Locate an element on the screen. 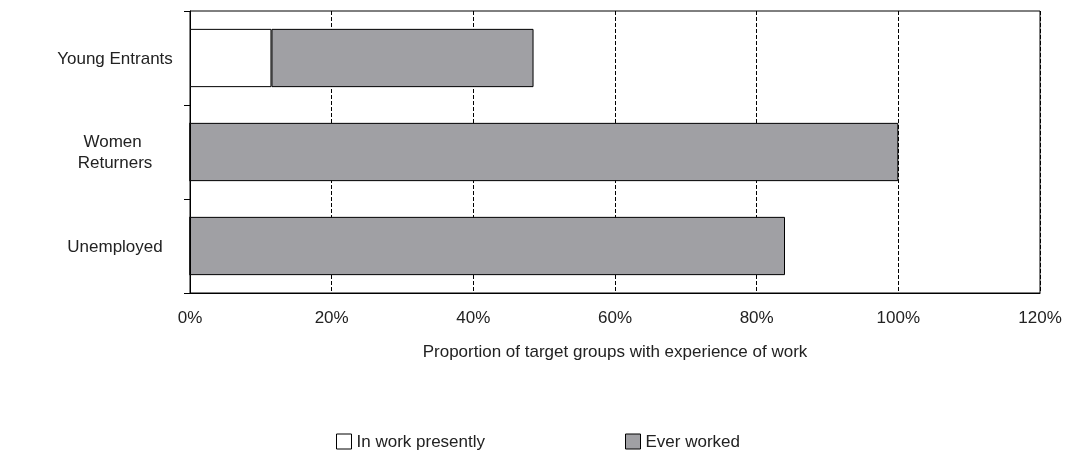 This screenshot has width=1076, height=457. x-axis-title: Proportion of target groups with experience of work is located at coordinates (615, 351).